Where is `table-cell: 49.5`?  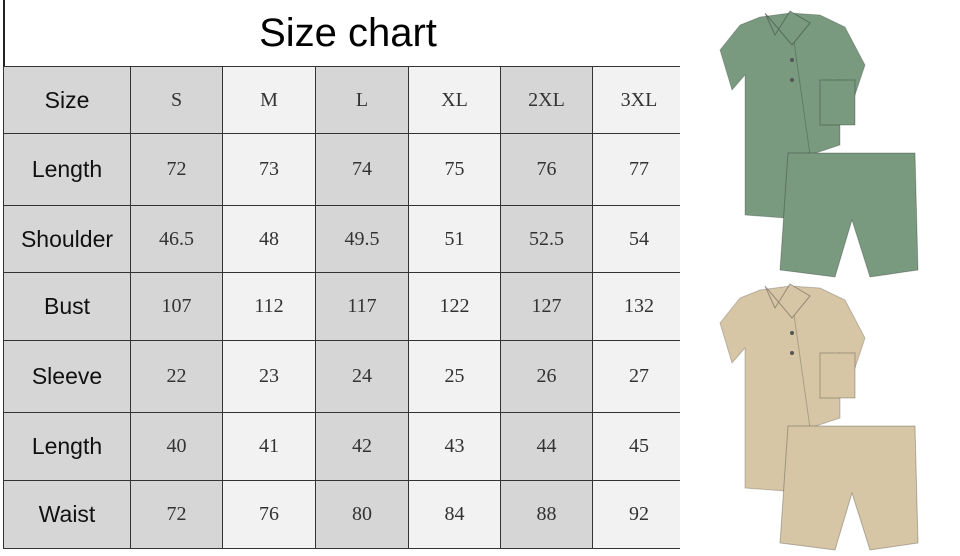 table-cell: 49.5 is located at coordinates (362, 239).